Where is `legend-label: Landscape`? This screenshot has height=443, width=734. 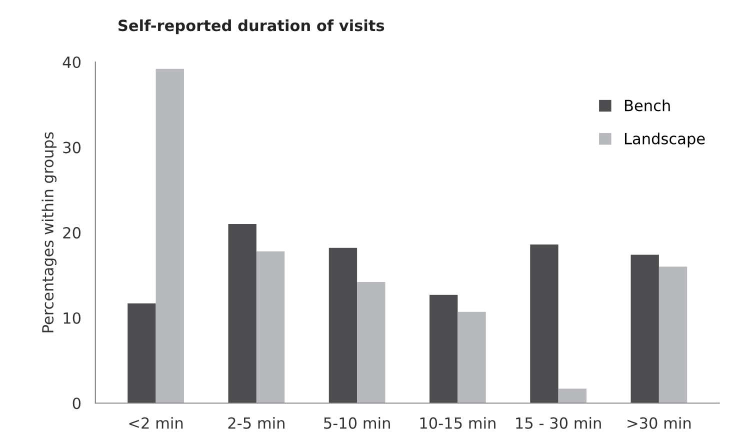 legend-label: Landscape is located at coordinates (664, 140).